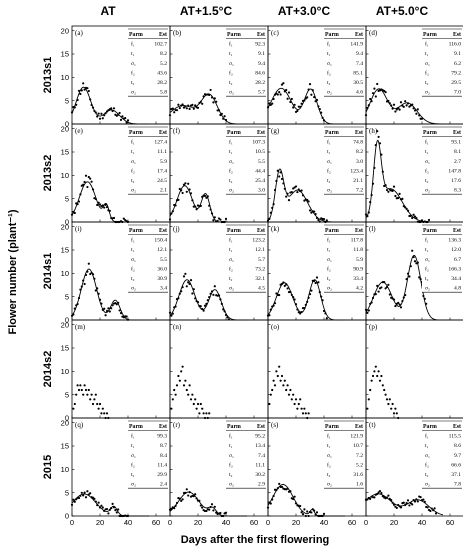 Image resolution: width=463 pixels, height=550 pixels. What do you see at coordinates (329, 456) in the screenshot?
I see `param-name: σ₁` at bounding box center [329, 456].